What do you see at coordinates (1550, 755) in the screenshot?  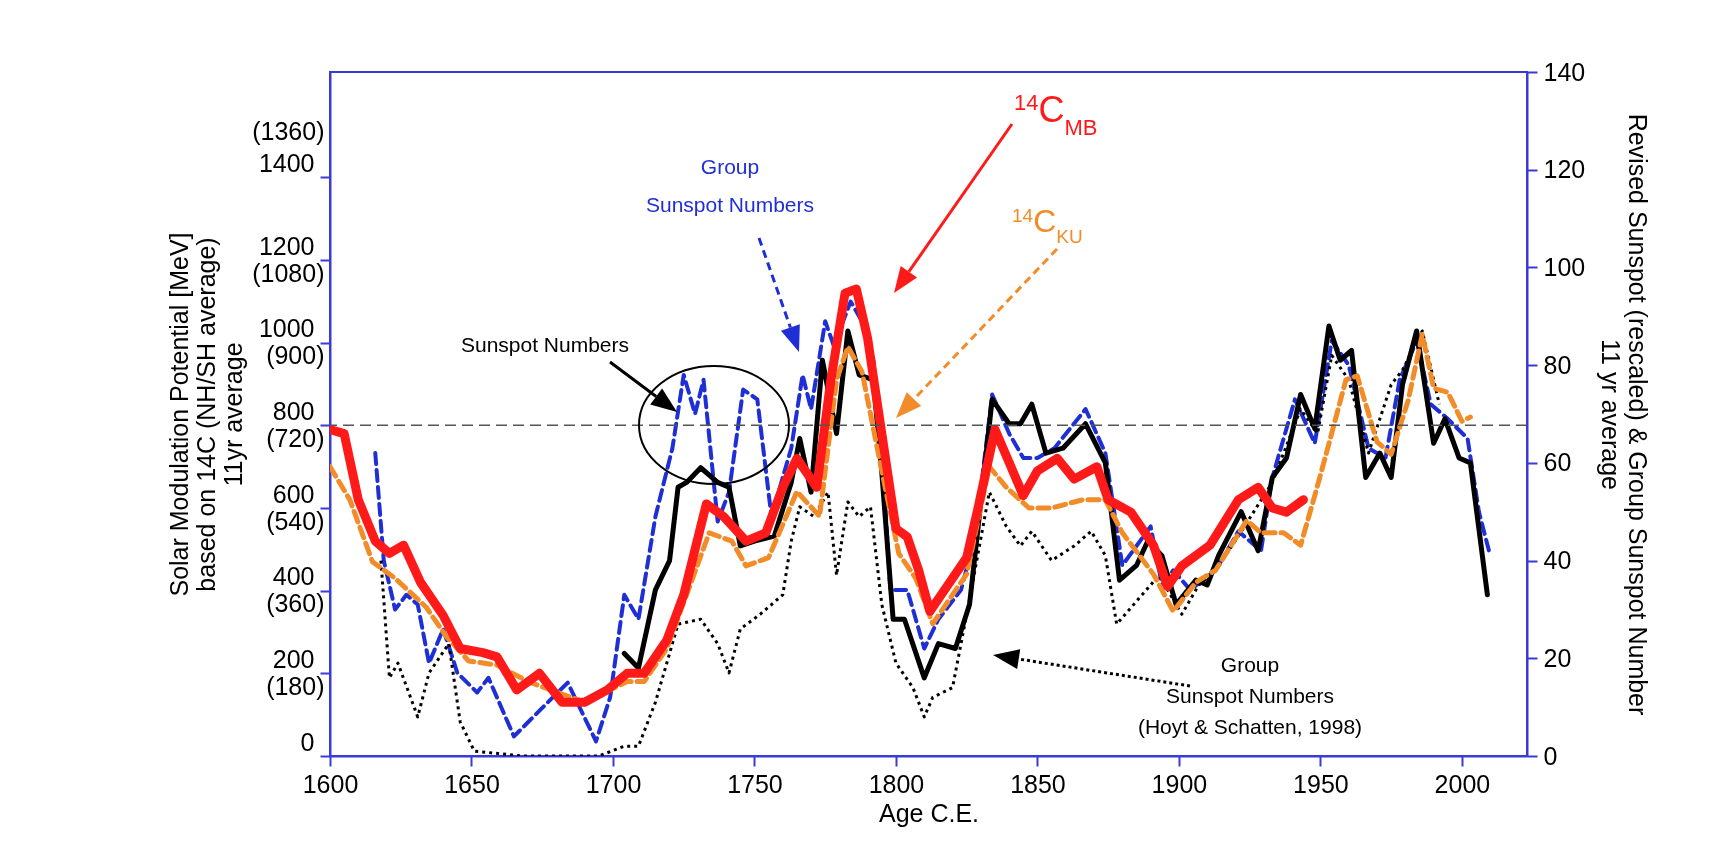 I see `y2-tick-label: 0` at bounding box center [1550, 755].